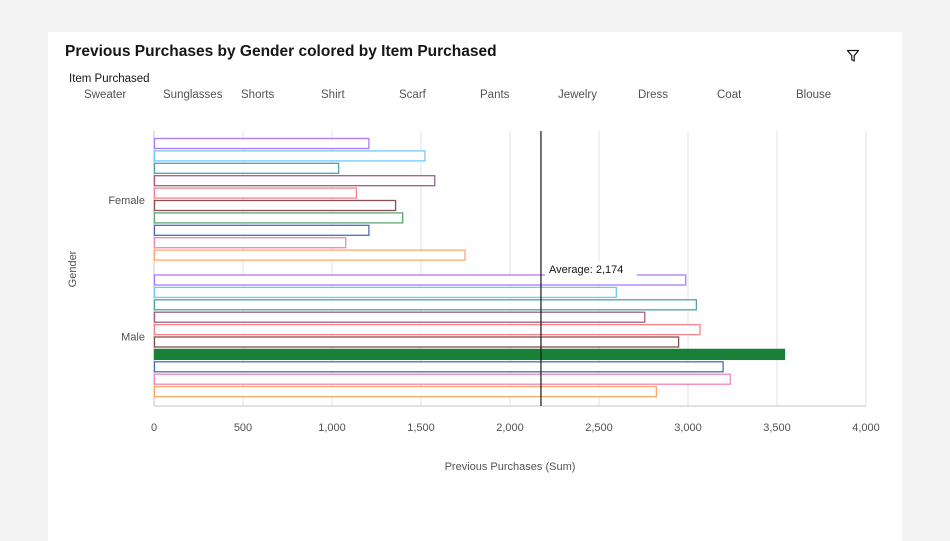 This screenshot has width=950, height=541. I want to click on y-category-label: Male, so click(133, 338).